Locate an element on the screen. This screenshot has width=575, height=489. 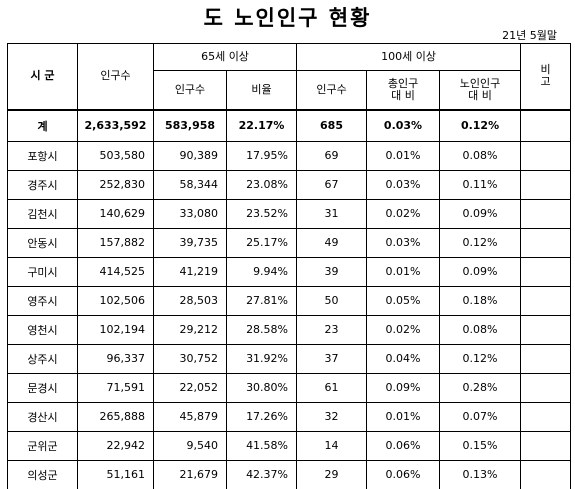
header-over65: 65세 이상 is located at coordinates (225, 57).